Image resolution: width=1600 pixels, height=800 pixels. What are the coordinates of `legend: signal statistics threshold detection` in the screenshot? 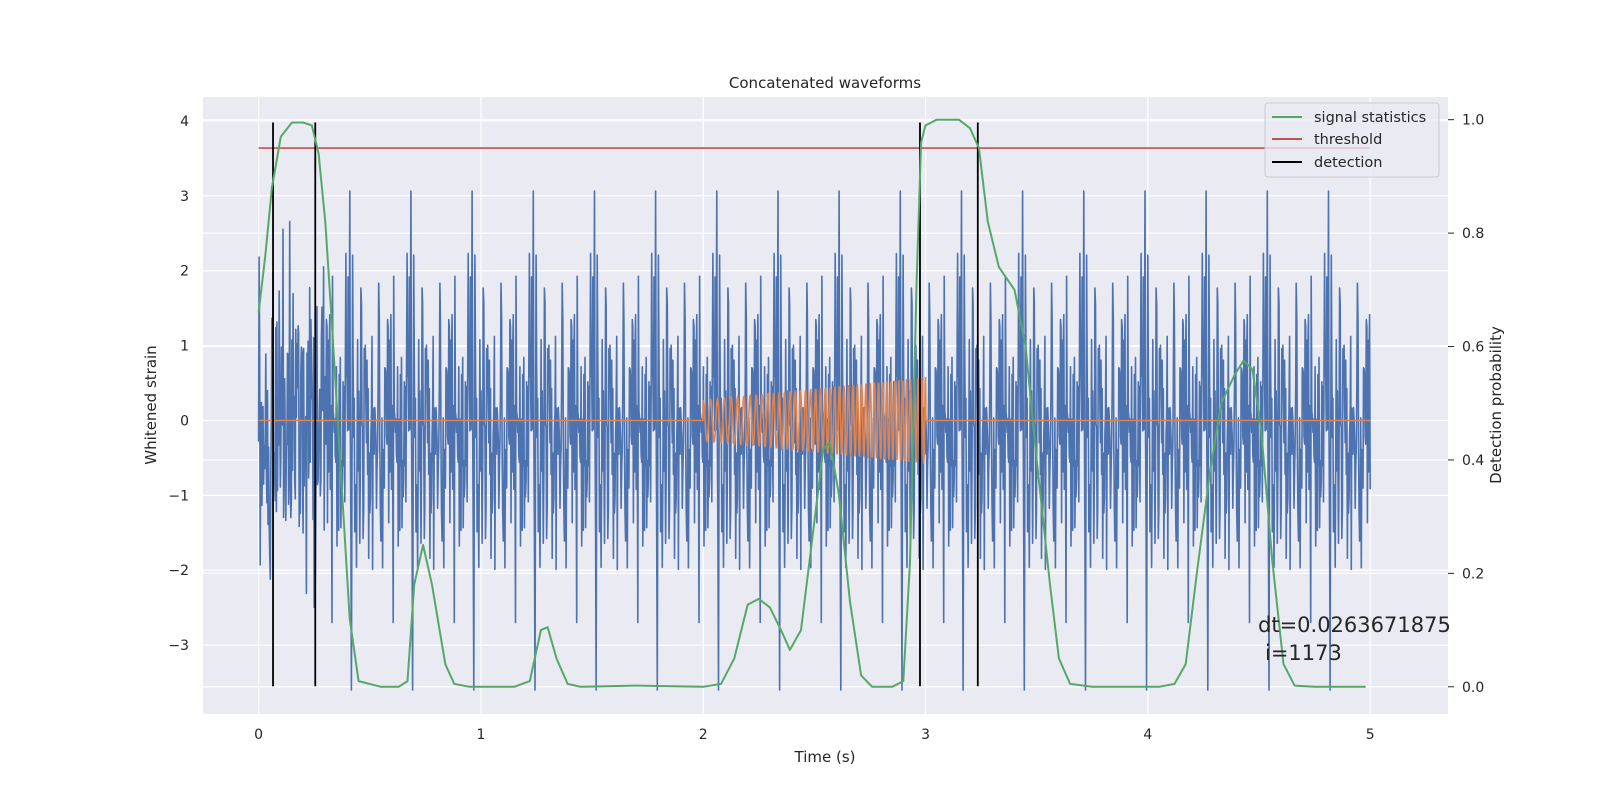 It's located at (1352, 140).